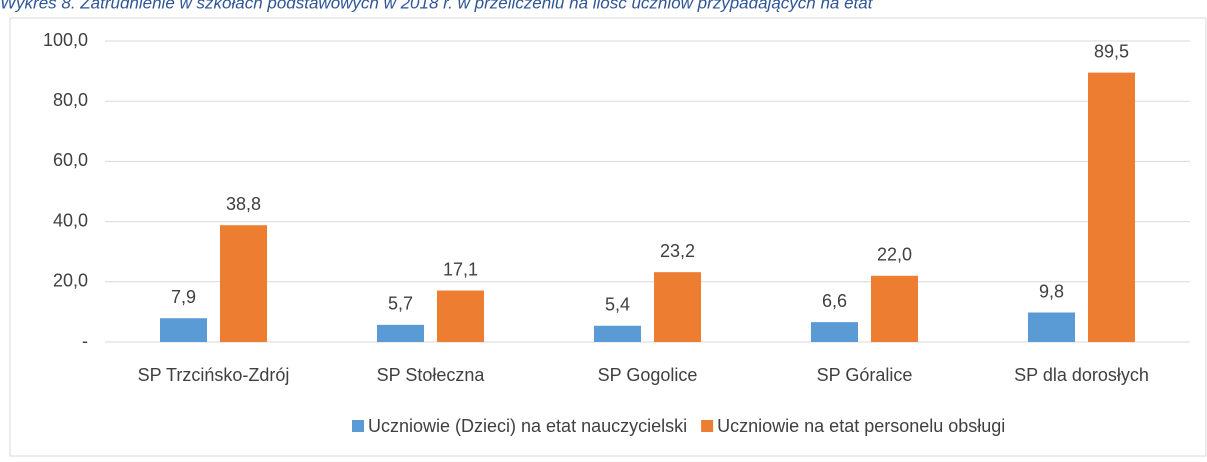 Image resolution: width=1207 pixels, height=462 pixels. I want to click on y-tick-label: 80,0, so click(70, 100).